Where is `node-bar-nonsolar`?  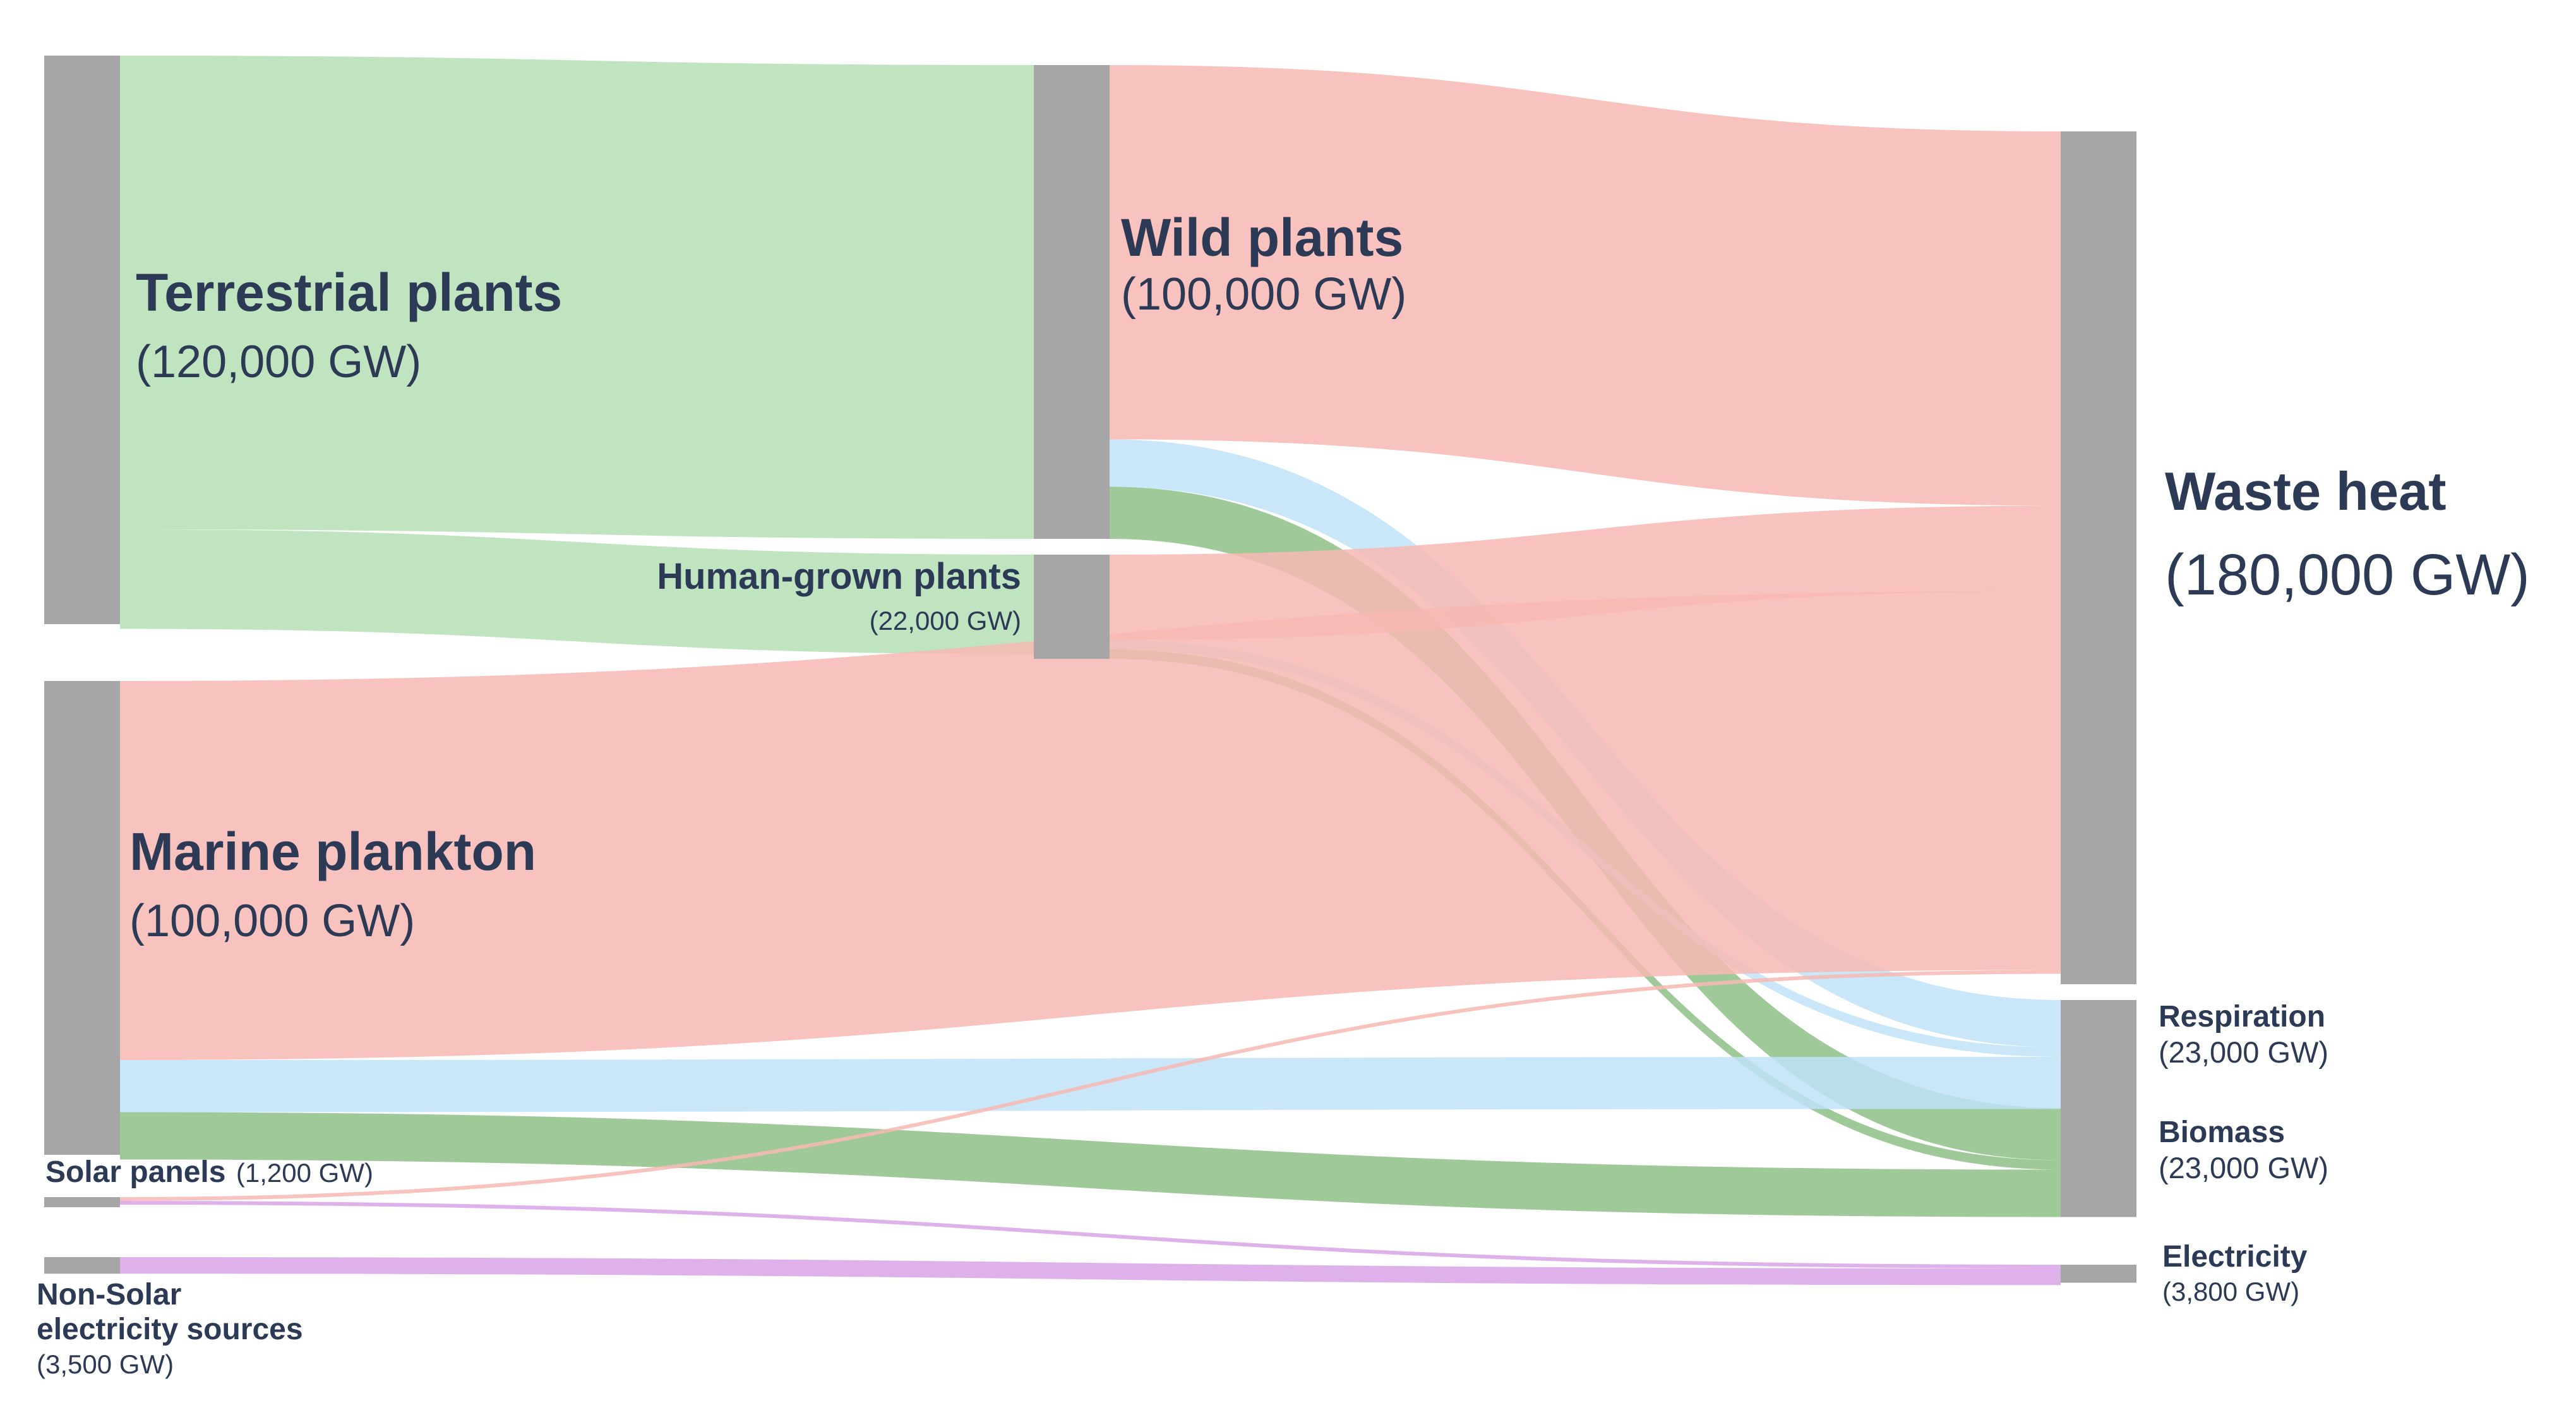
node-bar-nonsolar is located at coordinates (82, 1265).